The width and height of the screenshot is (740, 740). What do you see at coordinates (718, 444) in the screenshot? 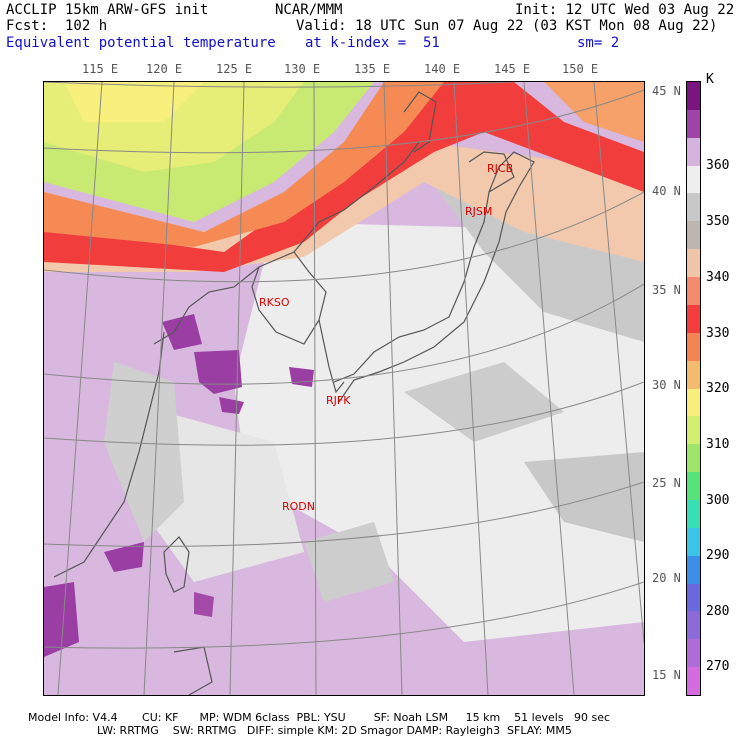
I see `colorbar-label-310: 310` at bounding box center [718, 444].